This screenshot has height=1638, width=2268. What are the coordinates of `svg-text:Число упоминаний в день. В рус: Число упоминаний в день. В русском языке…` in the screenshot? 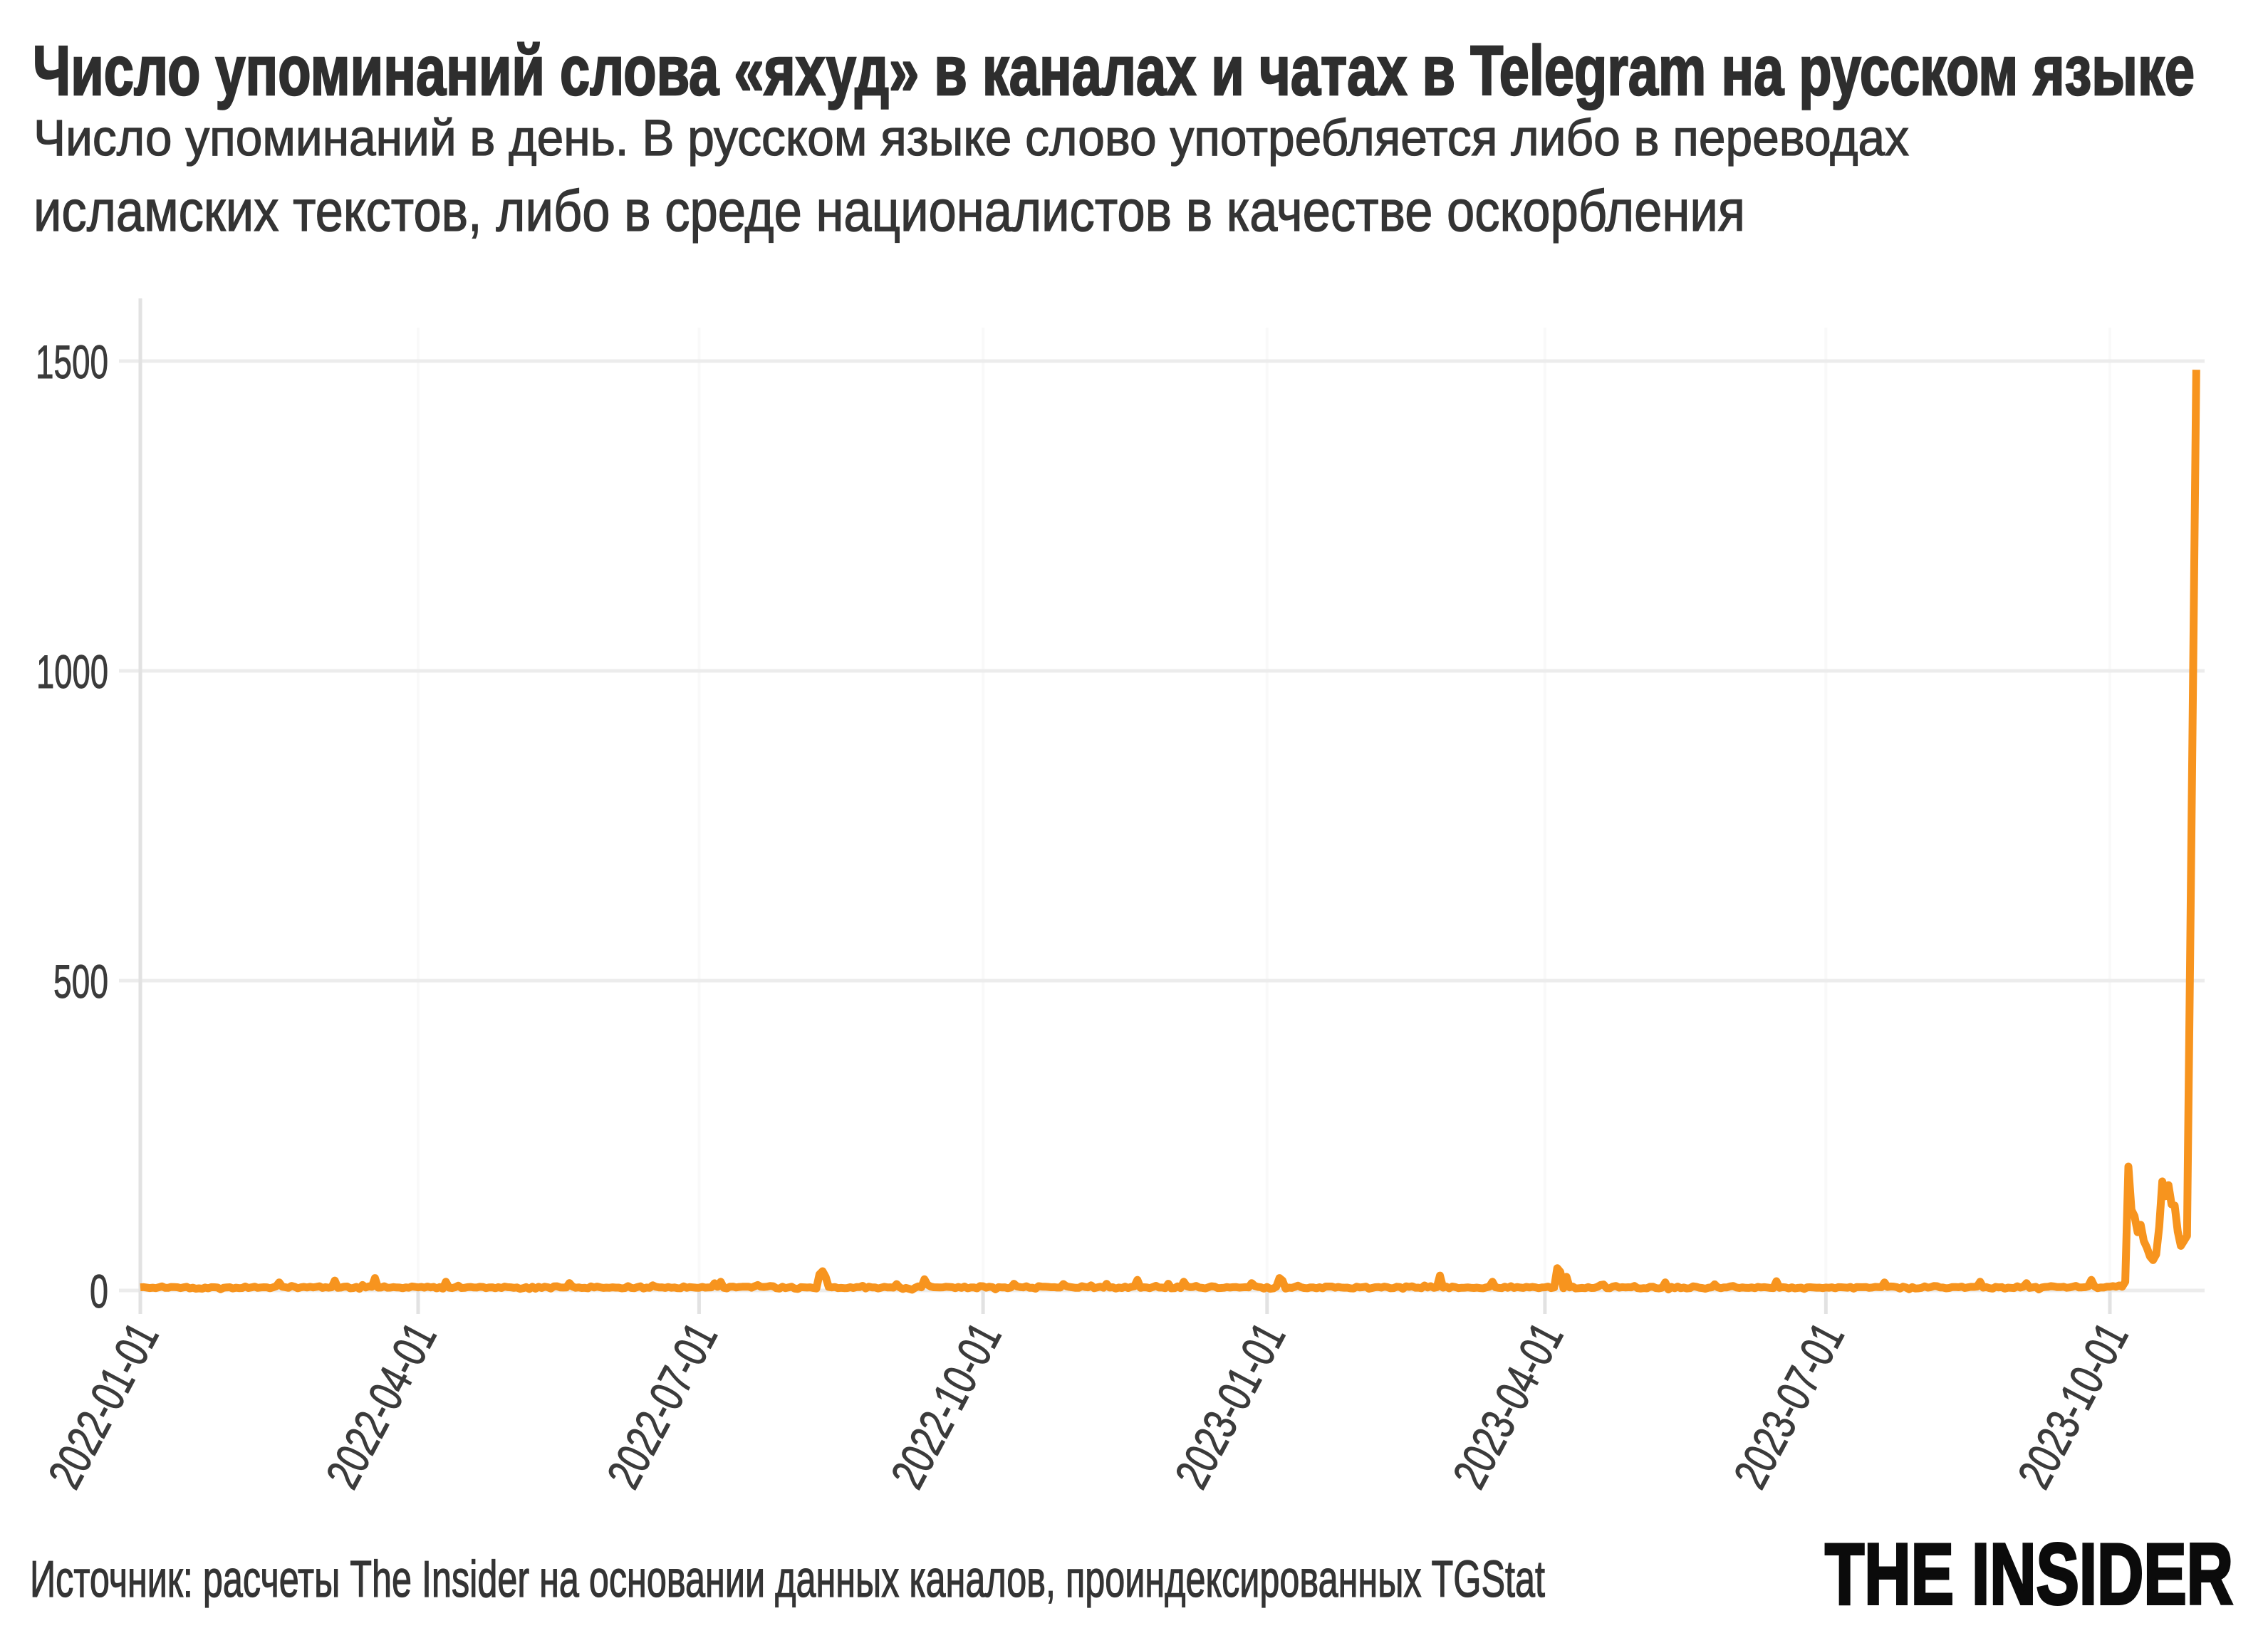 It's located at (971, 138).